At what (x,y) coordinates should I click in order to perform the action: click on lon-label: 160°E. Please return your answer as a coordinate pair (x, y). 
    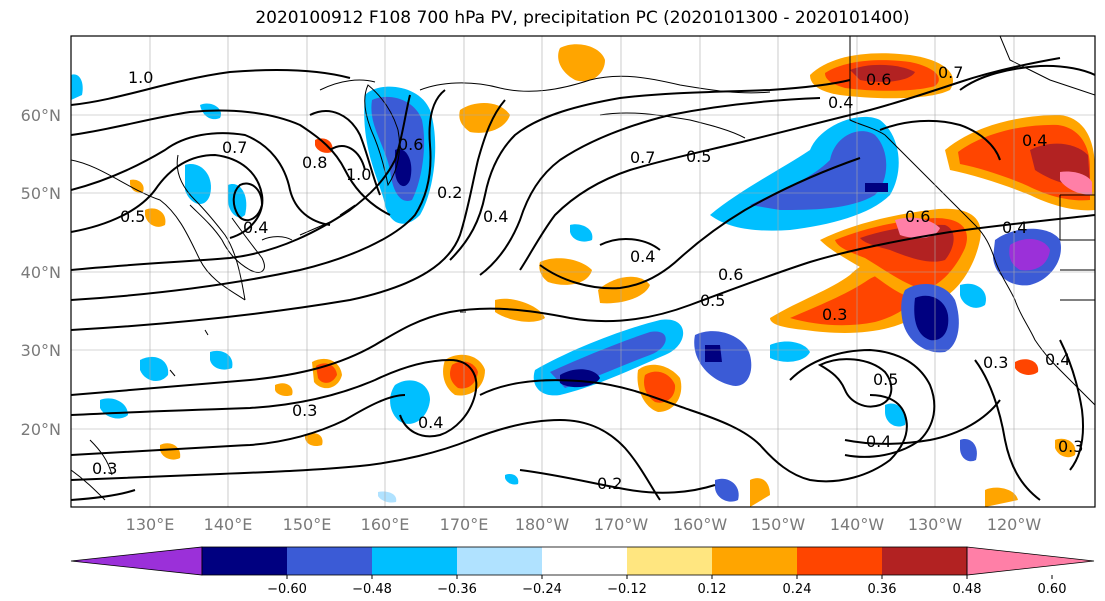
    Looking at the image, I should click on (385, 524).